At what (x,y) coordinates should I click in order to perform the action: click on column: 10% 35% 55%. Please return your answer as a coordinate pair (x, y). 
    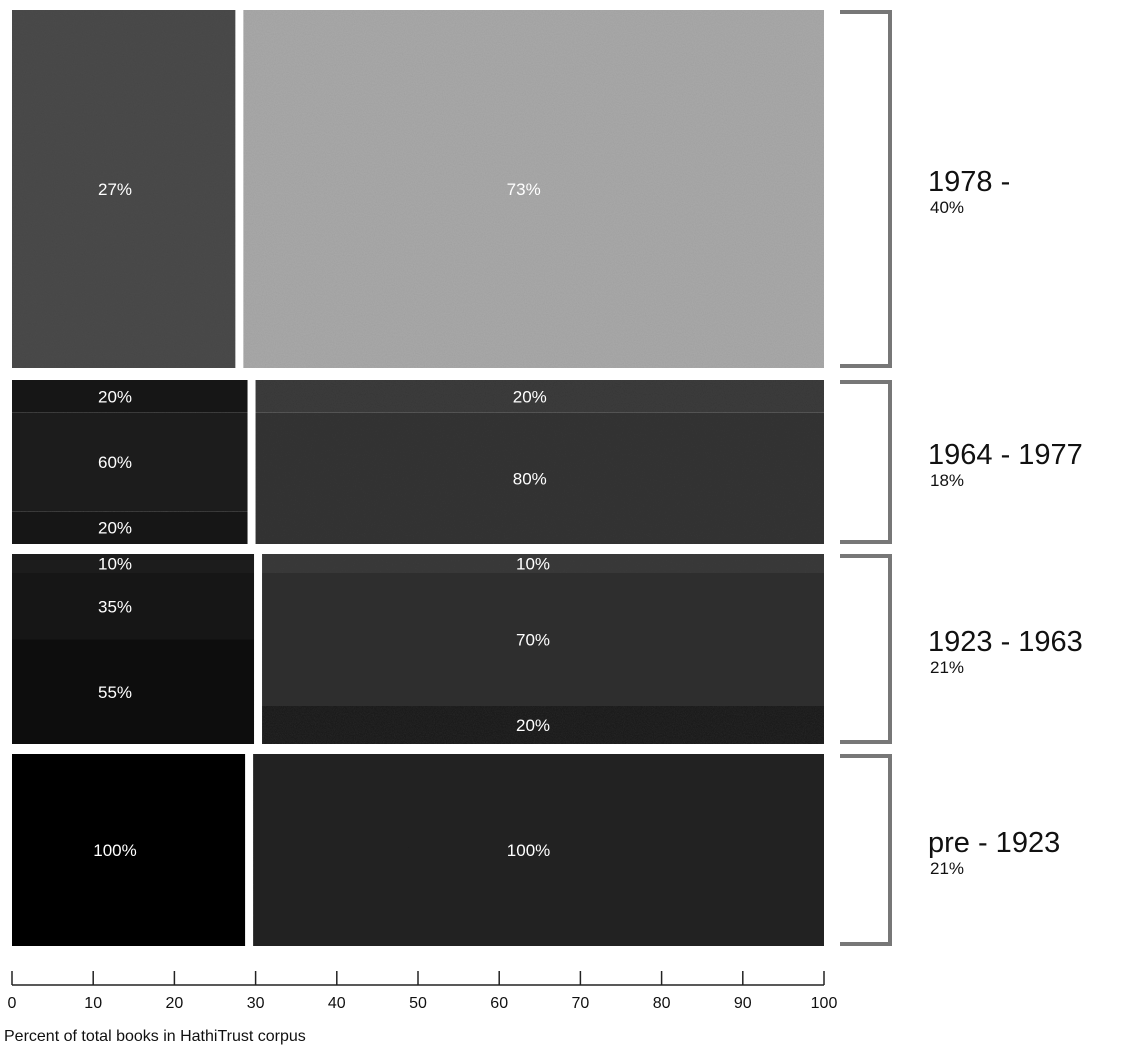
    Looking at the image, I should click on (133, 649).